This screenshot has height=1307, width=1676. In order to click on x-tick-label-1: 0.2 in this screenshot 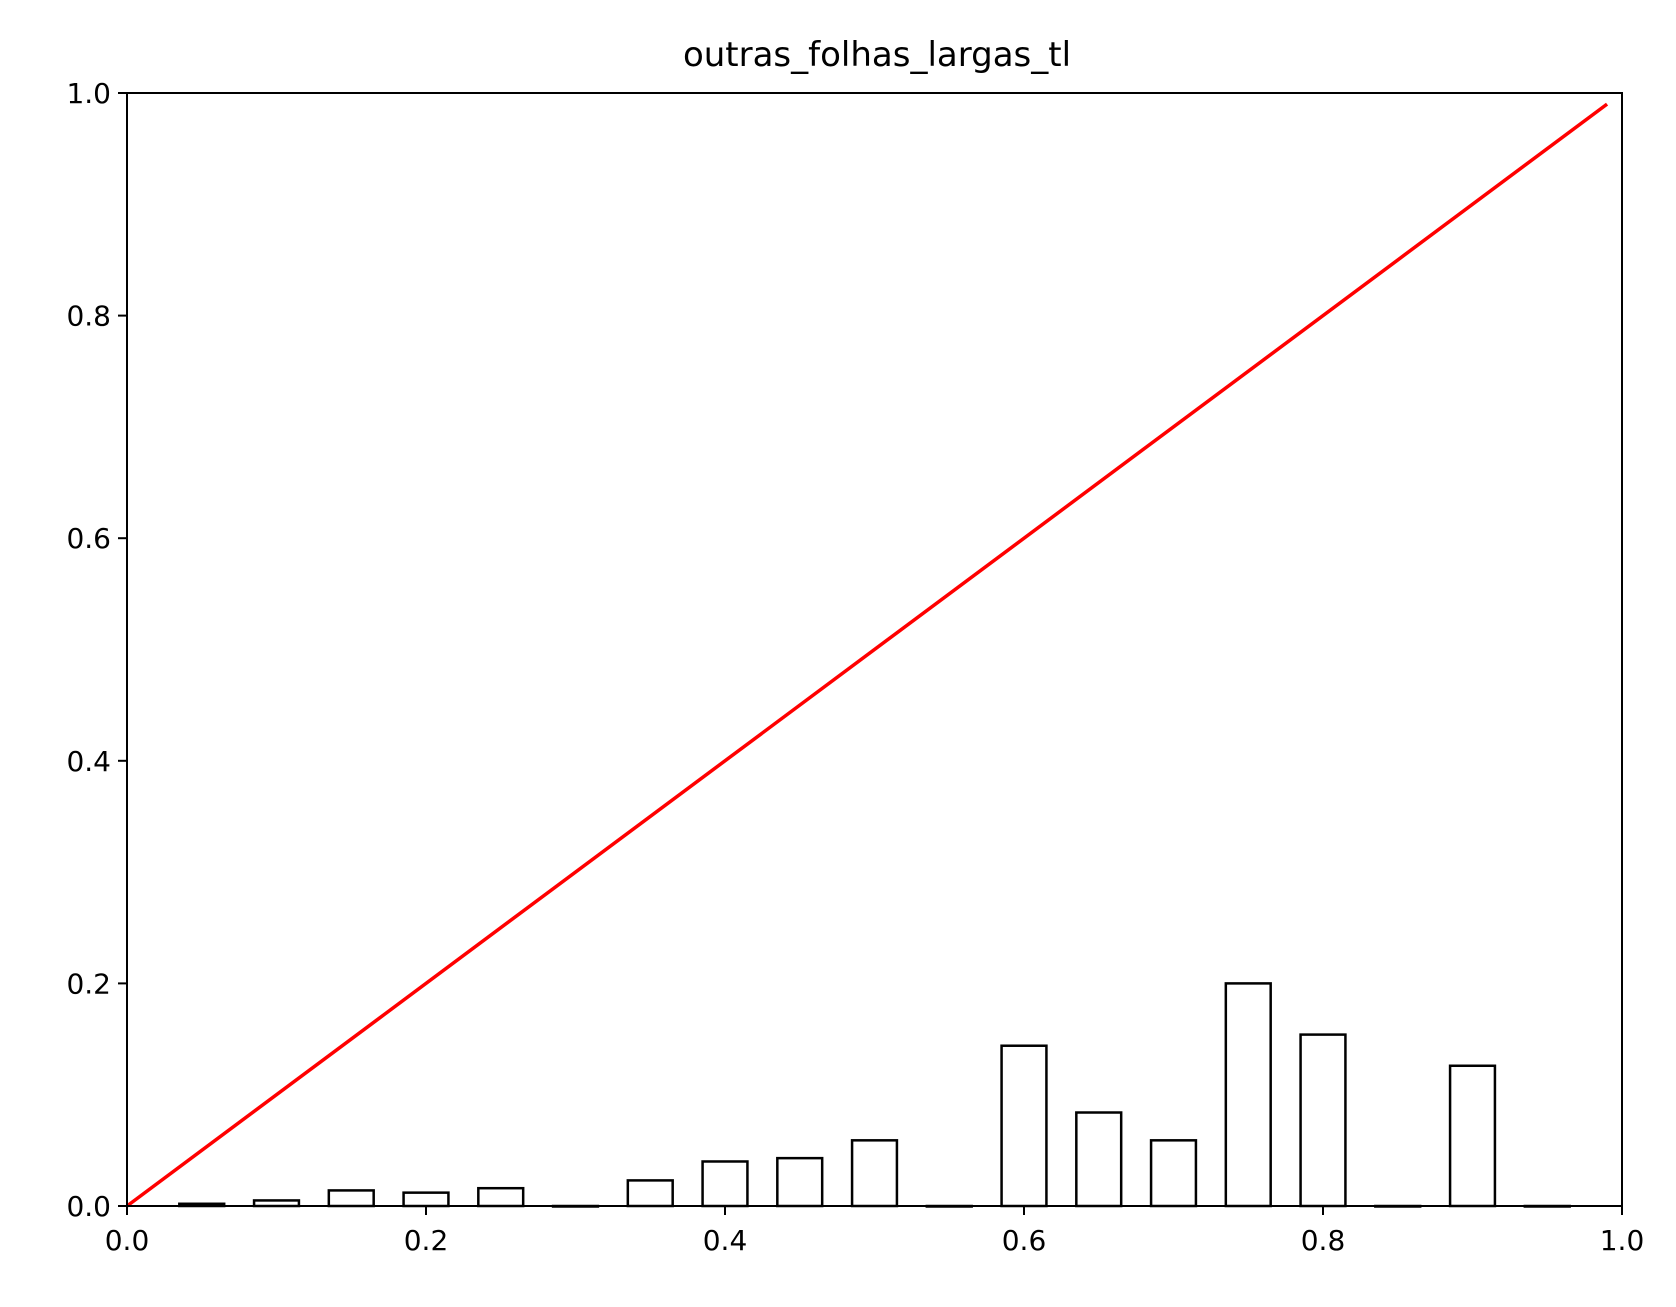, I will do `click(426, 1240)`.